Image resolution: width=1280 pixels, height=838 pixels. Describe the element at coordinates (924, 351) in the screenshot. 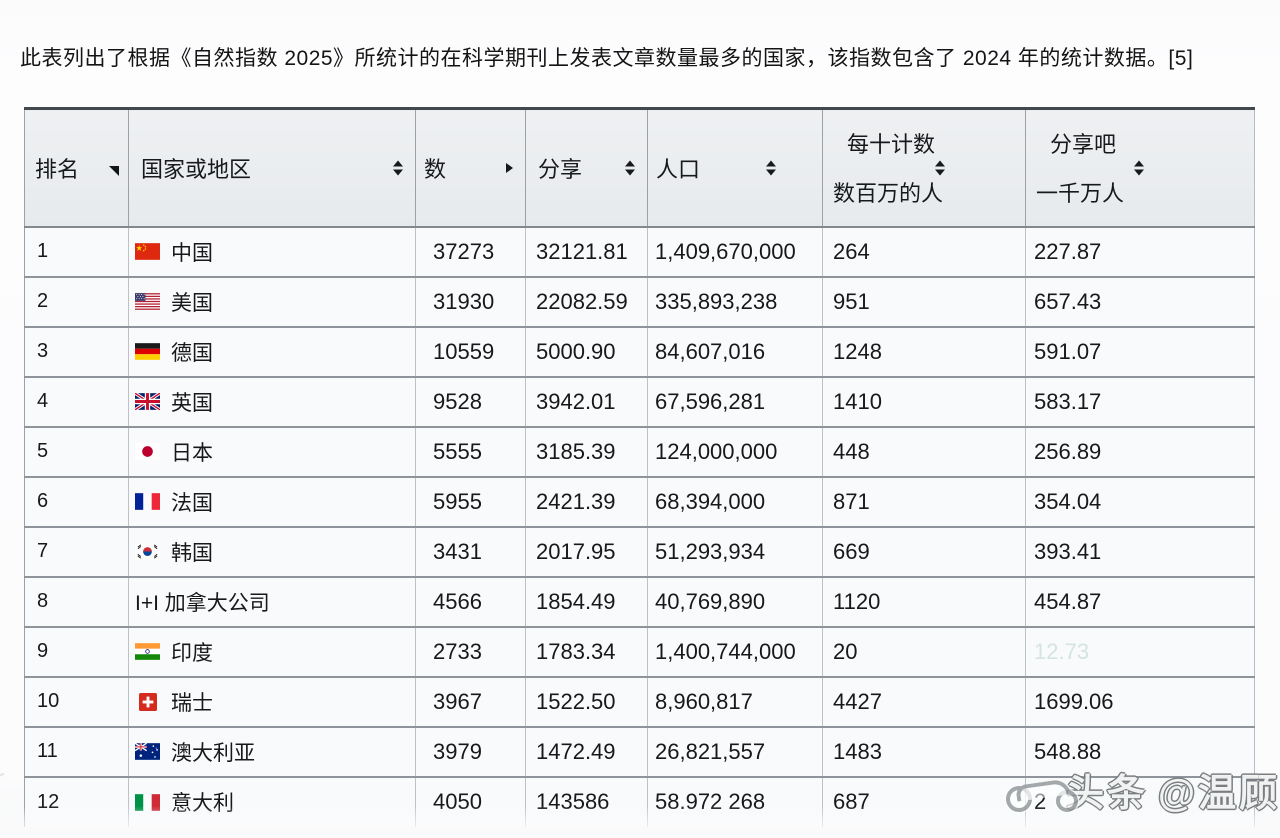

I see `count-per-capita-cell: 1248` at that location.